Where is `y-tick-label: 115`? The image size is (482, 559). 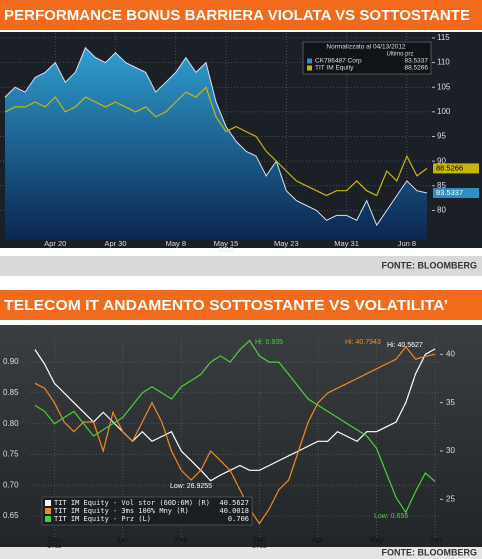 y-tick-label: 115 is located at coordinates (443, 37).